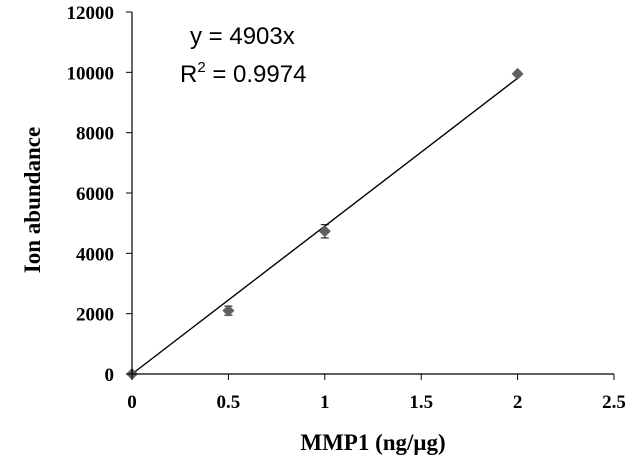 This screenshot has height=466, width=640. Describe the element at coordinates (421, 402) in the screenshot. I see `x-tick-label: 1.5` at that location.